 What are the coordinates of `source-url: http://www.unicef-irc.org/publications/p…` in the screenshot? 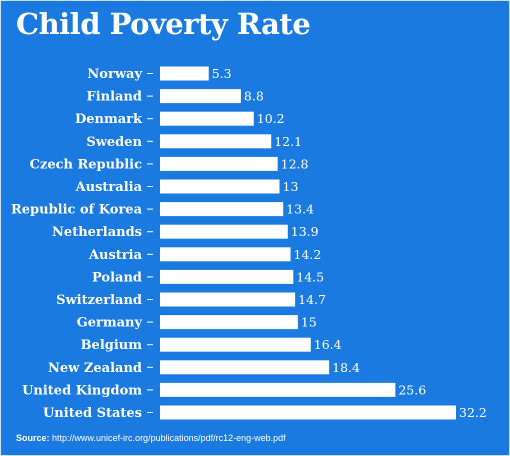 It's located at (169, 438).